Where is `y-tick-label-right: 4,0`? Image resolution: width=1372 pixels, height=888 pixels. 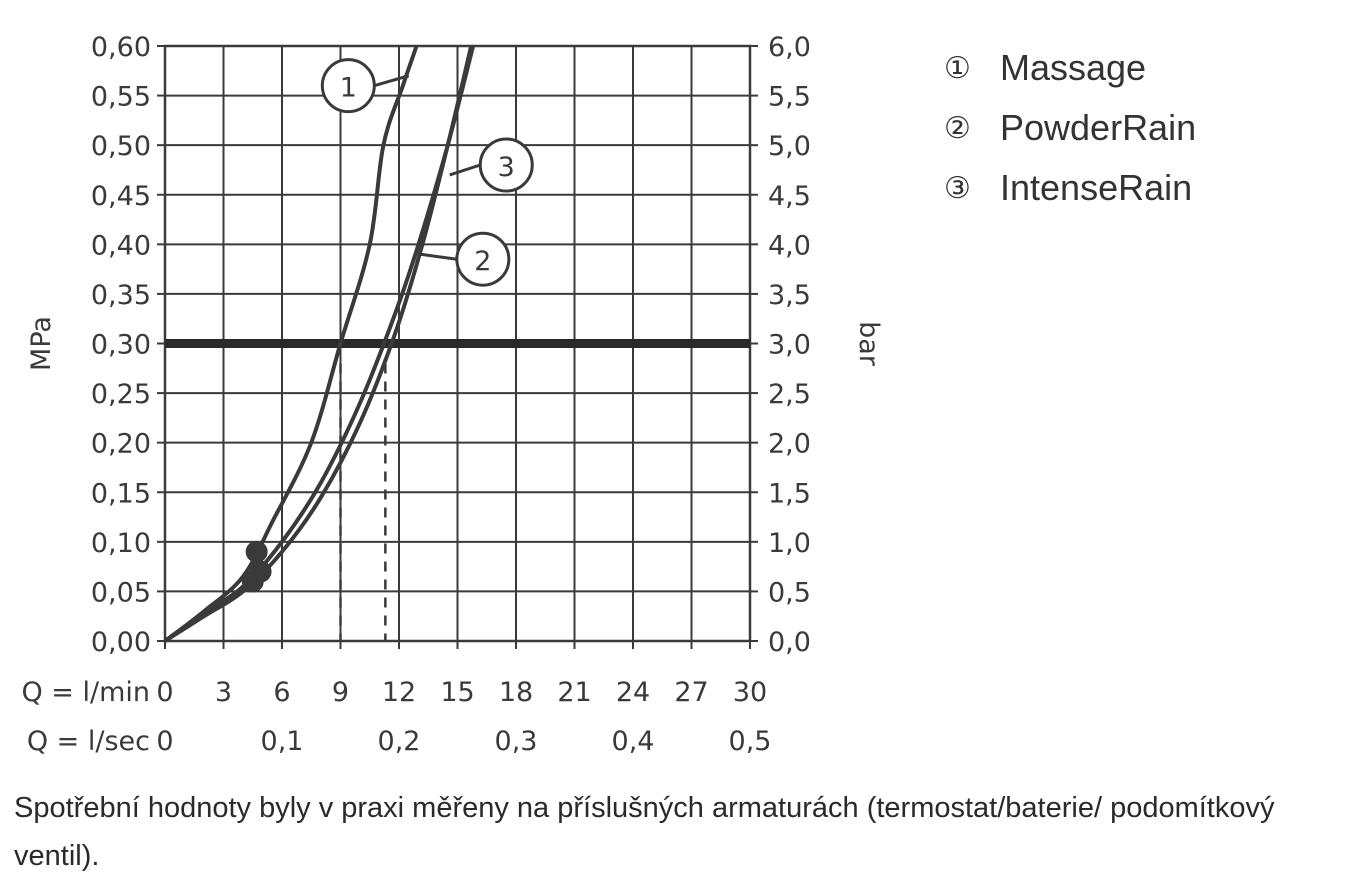 y-tick-label-right: 4,0 is located at coordinates (789, 245).